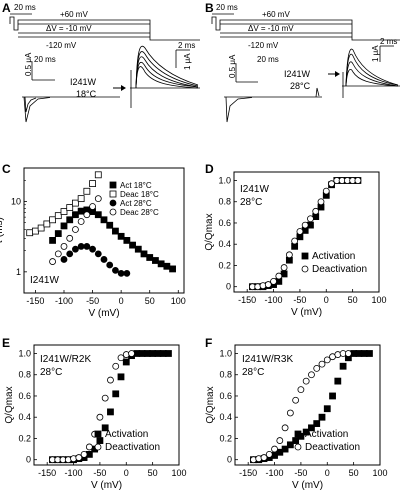  I want to click on chart-f-ytick-label-0: 0, so click(229, 460).